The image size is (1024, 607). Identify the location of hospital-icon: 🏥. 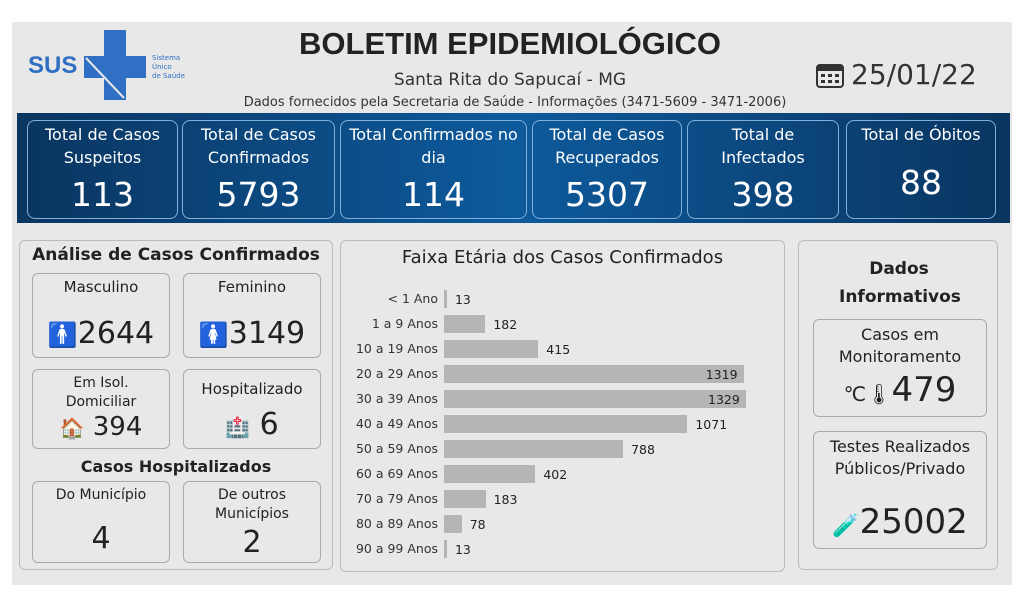
(238, 427).